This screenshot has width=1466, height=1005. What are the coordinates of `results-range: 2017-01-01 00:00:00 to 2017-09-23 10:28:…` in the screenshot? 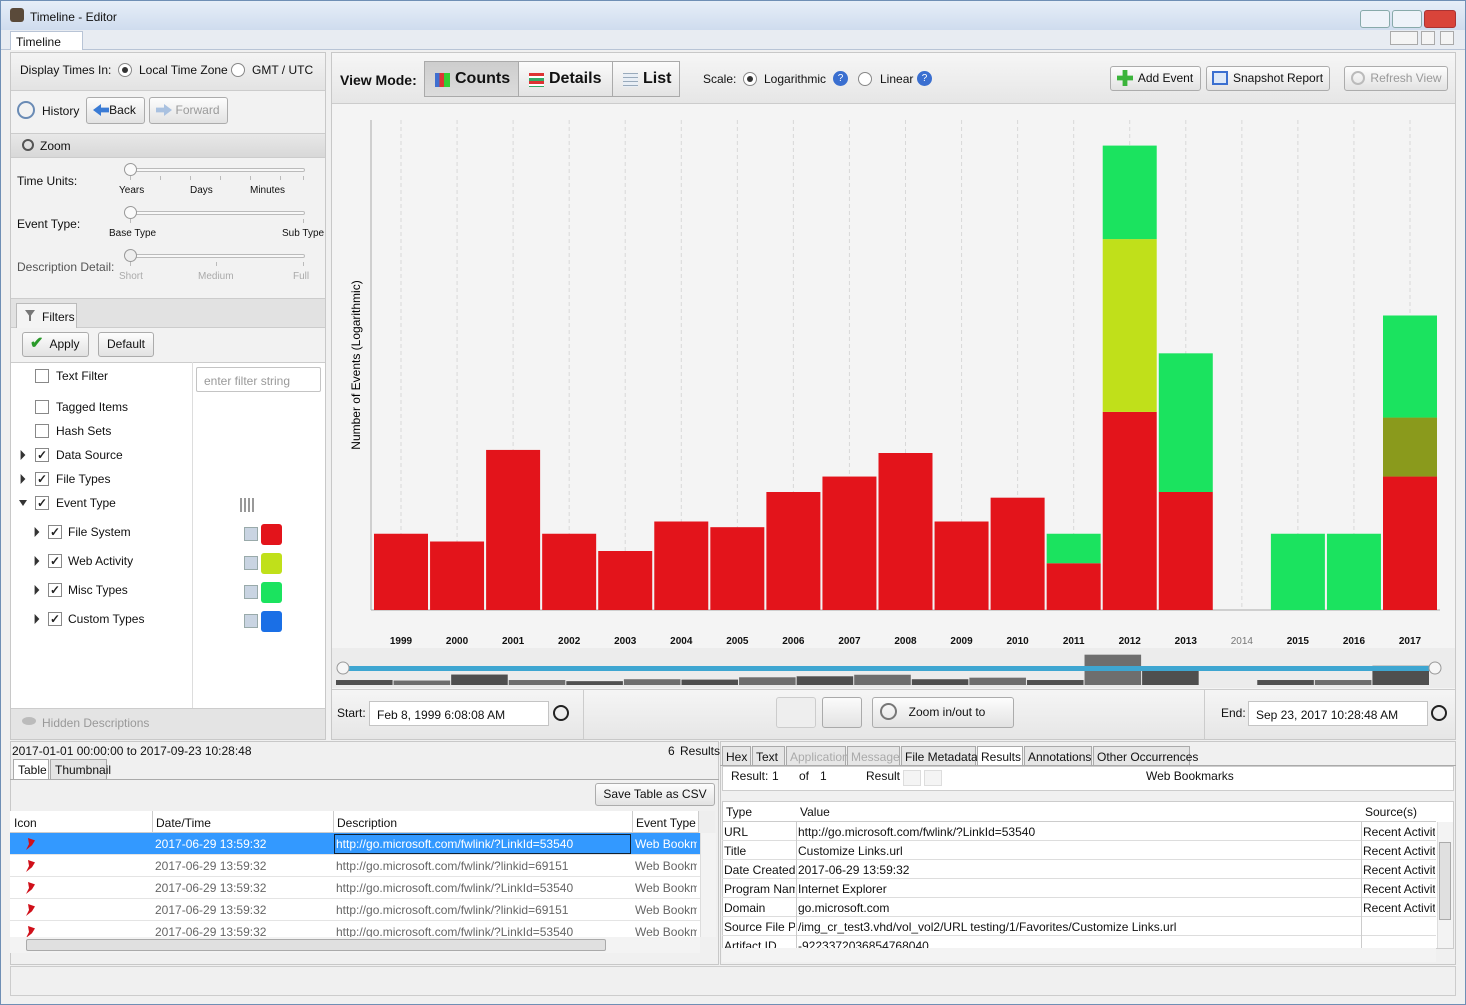 It's located at (132, 751).